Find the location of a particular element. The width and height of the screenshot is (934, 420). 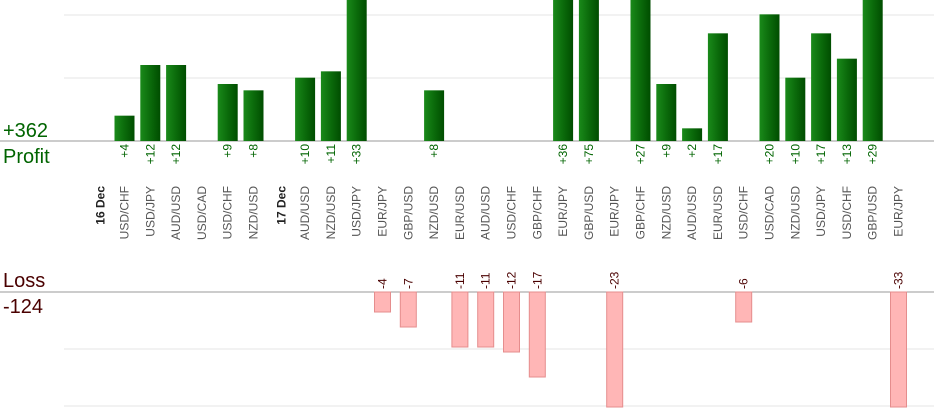

loss-total: -124 is located at coordinates (23, 307).